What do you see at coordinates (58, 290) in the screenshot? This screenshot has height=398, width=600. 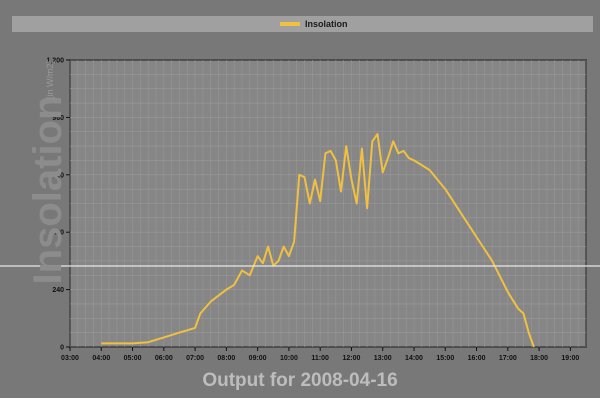 I see `y-tick-label: 240` at bounding box center [58, 290].